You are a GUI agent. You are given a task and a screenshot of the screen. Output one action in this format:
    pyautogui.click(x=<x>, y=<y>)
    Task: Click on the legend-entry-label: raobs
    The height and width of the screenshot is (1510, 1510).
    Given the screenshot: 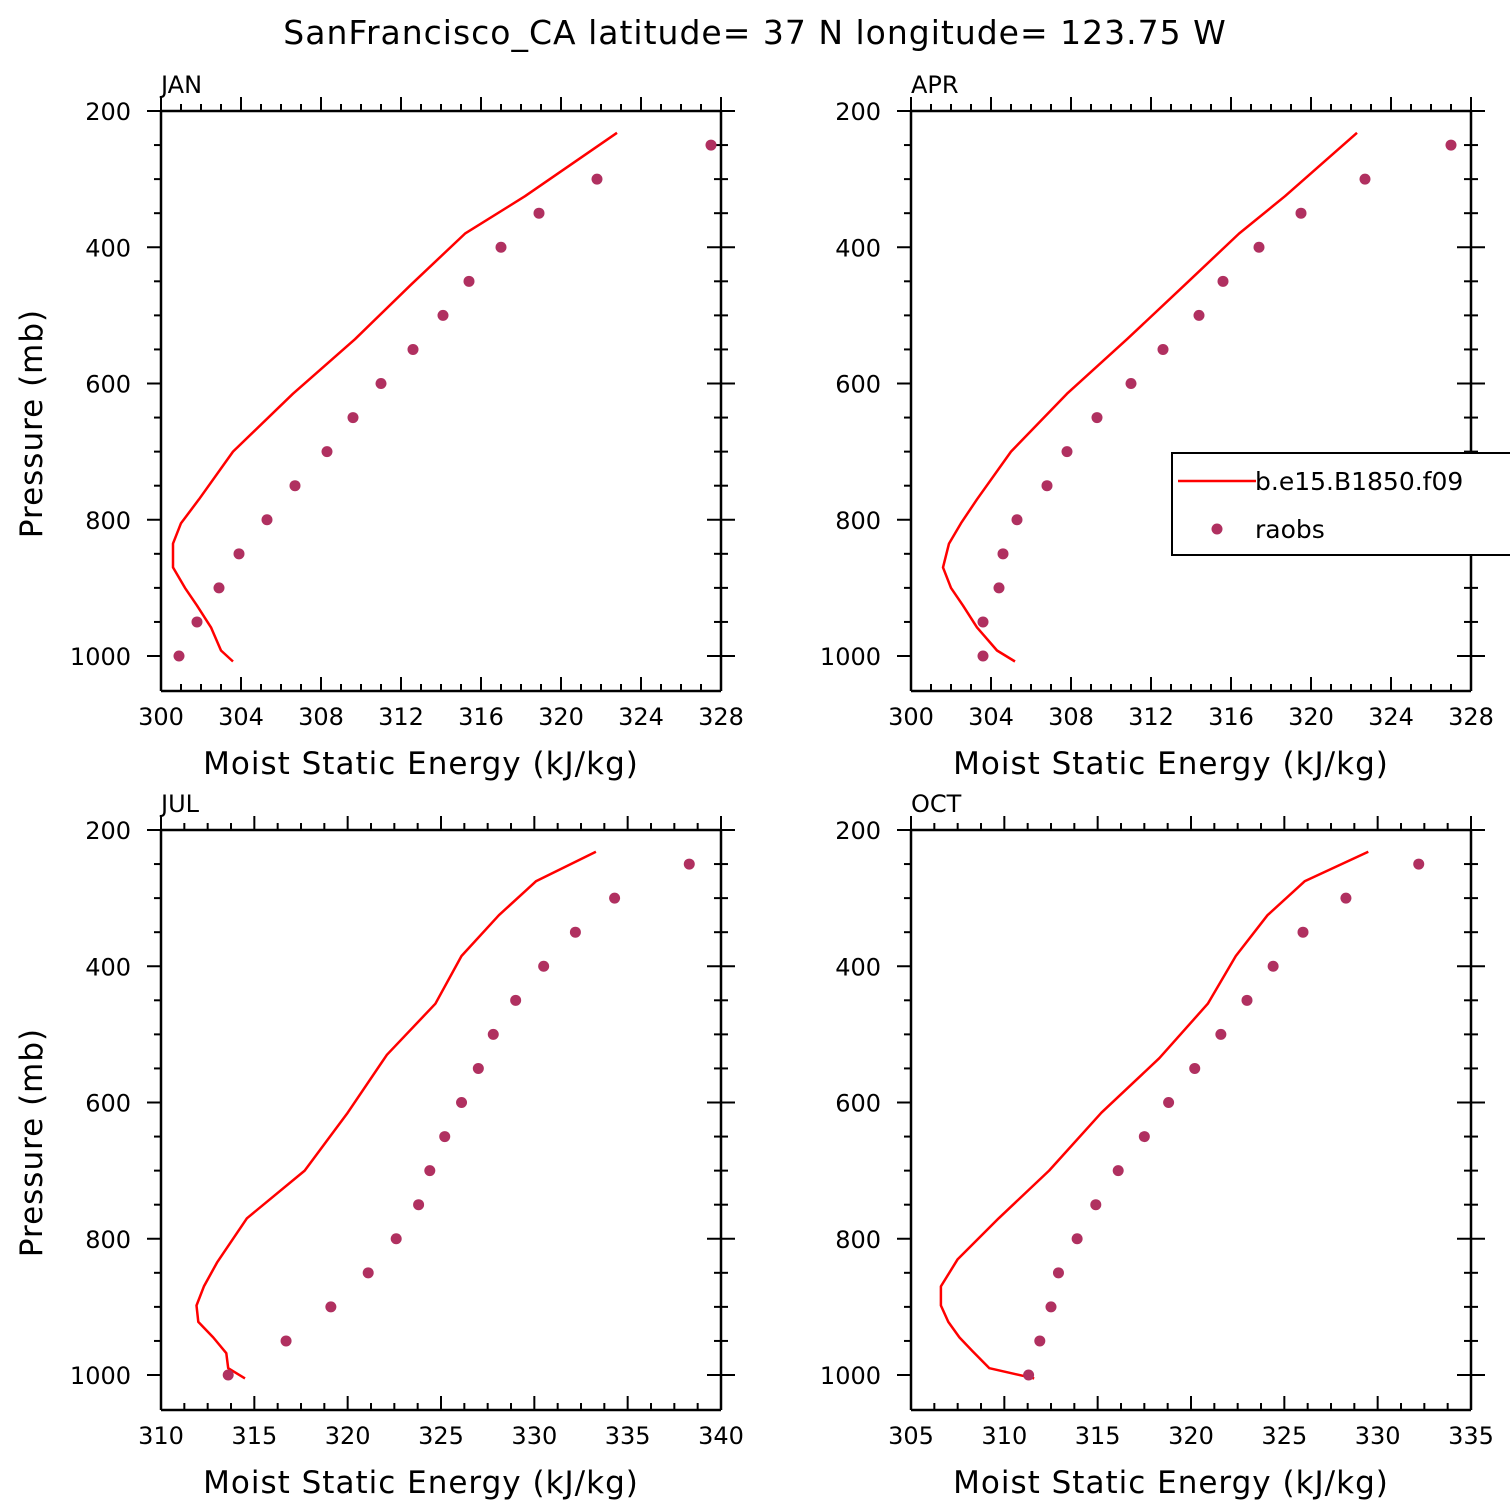 What is the action you would take?
    pyautogui.click(x=1290, y=529)
    